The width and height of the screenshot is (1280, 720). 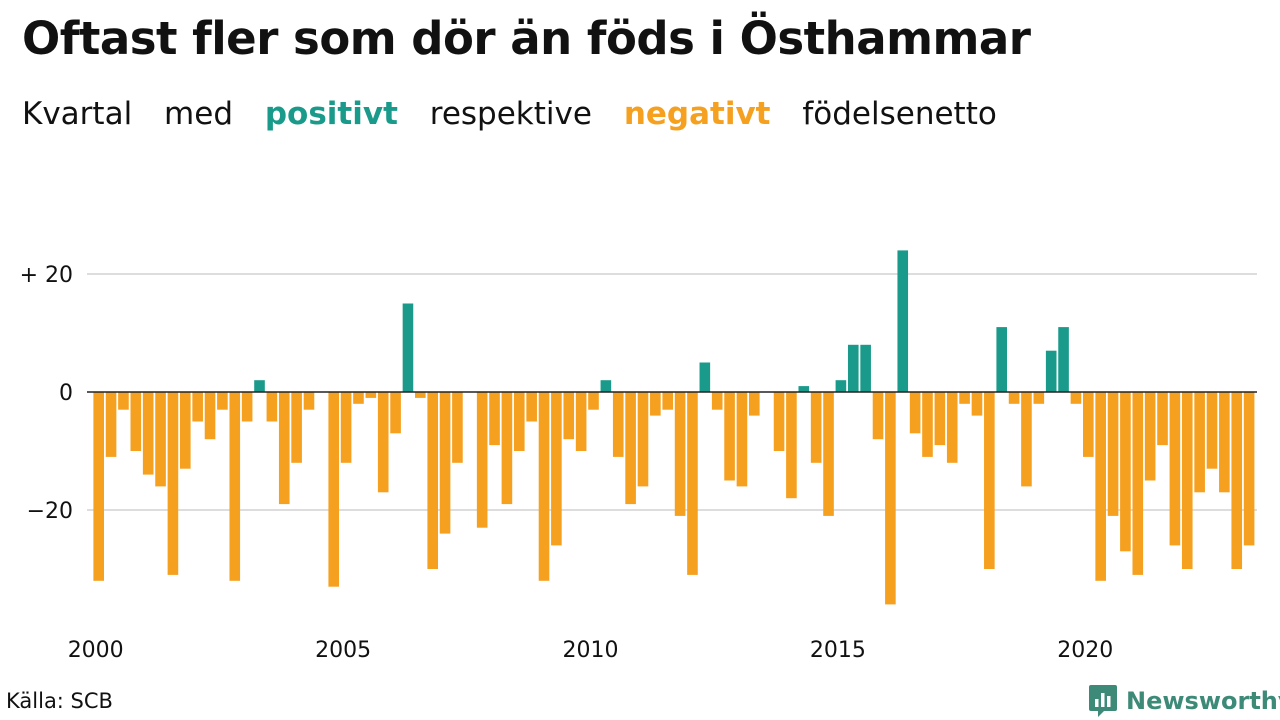 I want to click on x-tick-label: 2000, so click(x=96, y=650).